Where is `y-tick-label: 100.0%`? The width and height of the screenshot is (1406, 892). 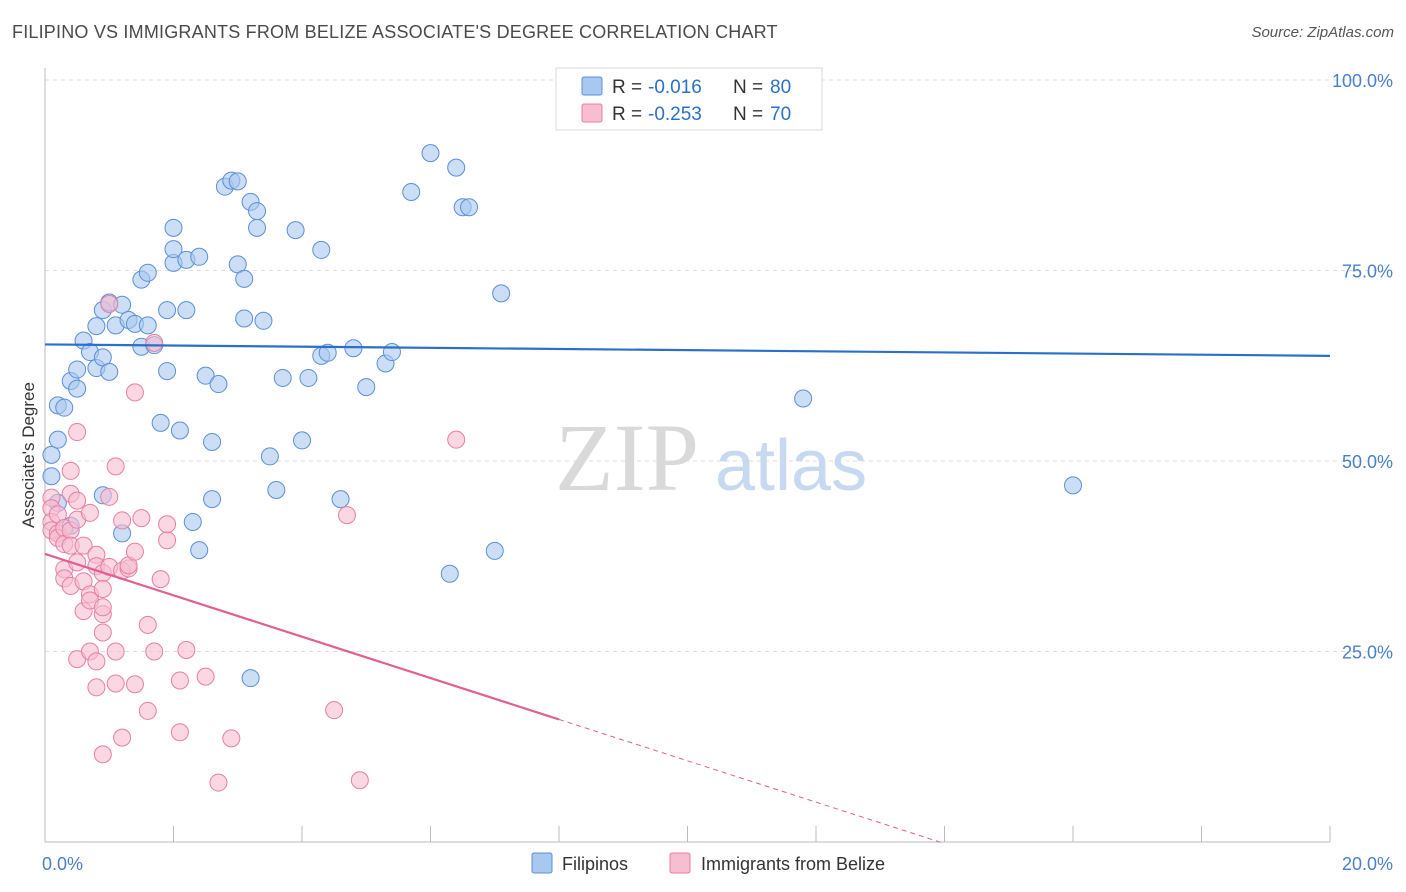 y-tick-label: 100.0% is located at coordinates (1362, 81).